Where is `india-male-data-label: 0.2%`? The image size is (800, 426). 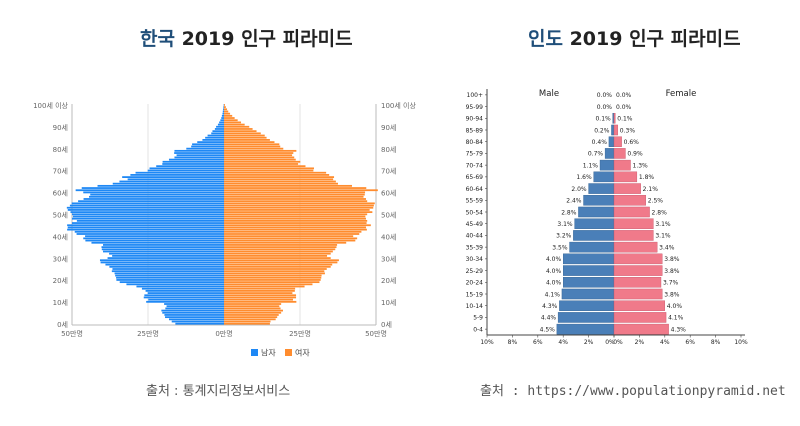 india-male-data-label: 0.2% is located at coordinates (602, 130).